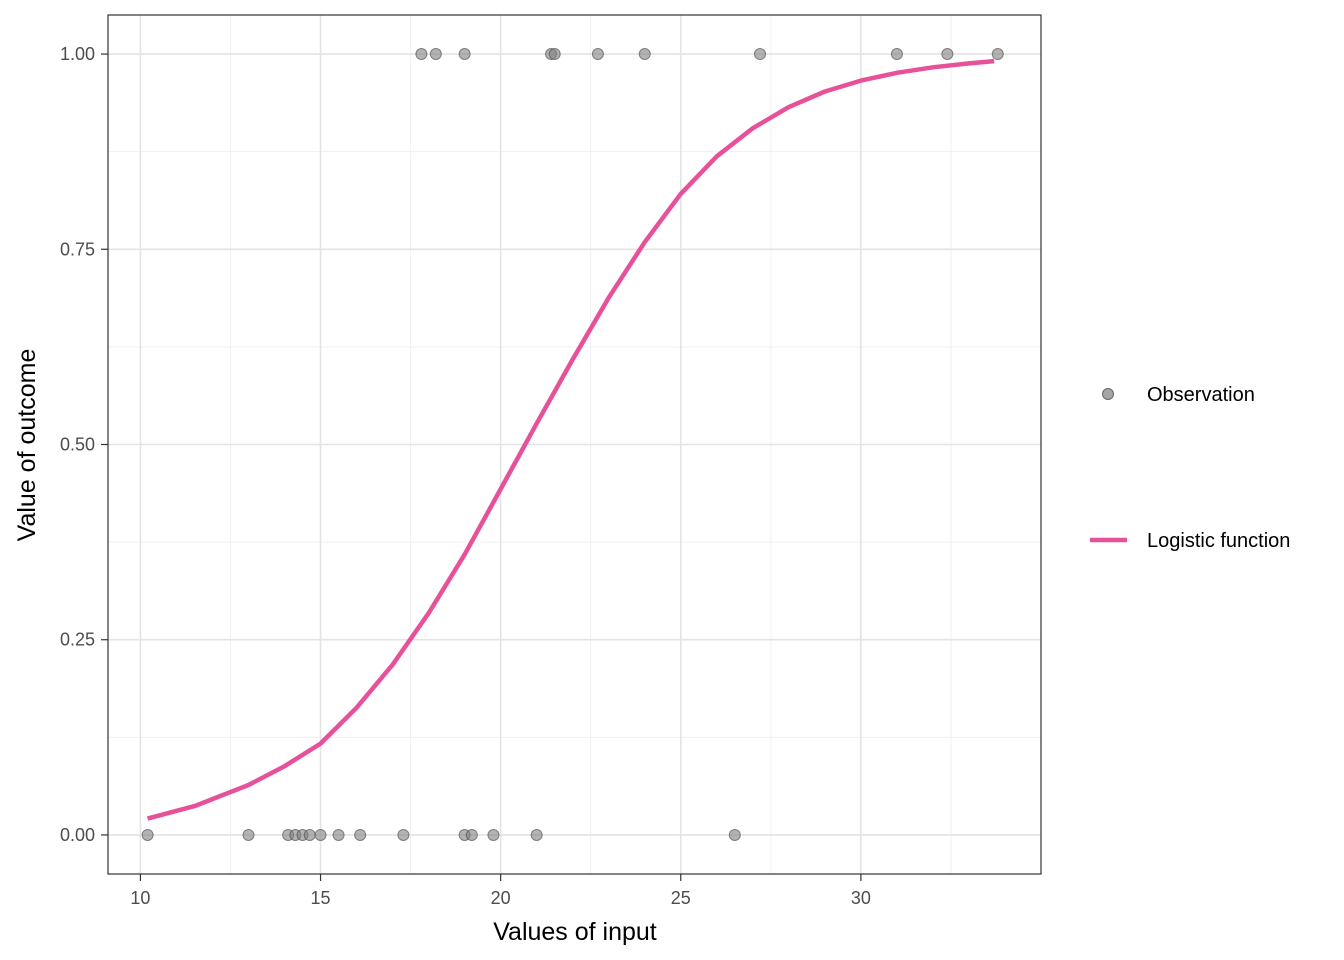 Image resolution: width=1344 pixels, height=960 pixels. Describe the element at coordinates (575, 932) in the screenshot. I see `x-axis-title: Values of input` at that location.